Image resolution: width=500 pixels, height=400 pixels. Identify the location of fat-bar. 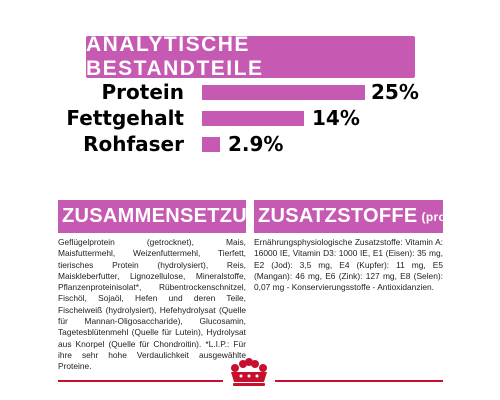
(253, 118).